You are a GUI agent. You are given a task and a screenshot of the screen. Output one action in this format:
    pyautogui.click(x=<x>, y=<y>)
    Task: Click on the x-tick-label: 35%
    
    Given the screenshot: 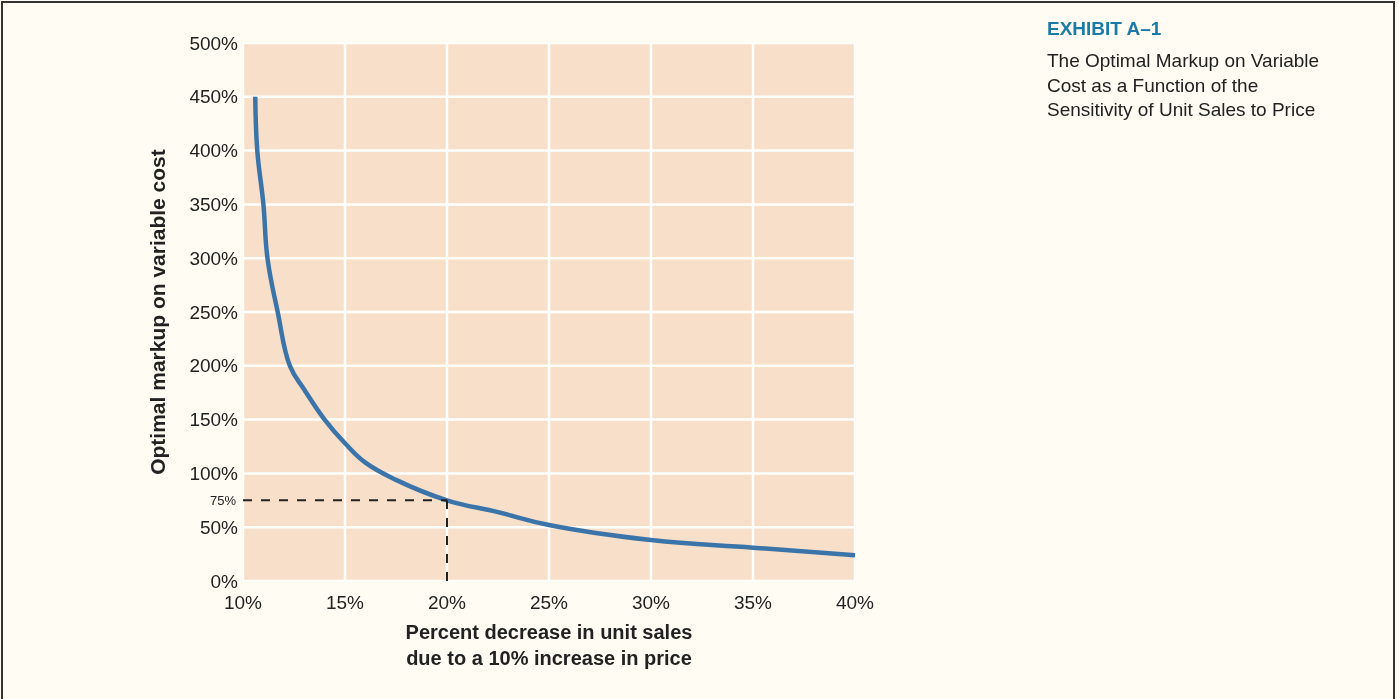 What is the action you would take?
    pyautogui.click(x=753, y=602)
    